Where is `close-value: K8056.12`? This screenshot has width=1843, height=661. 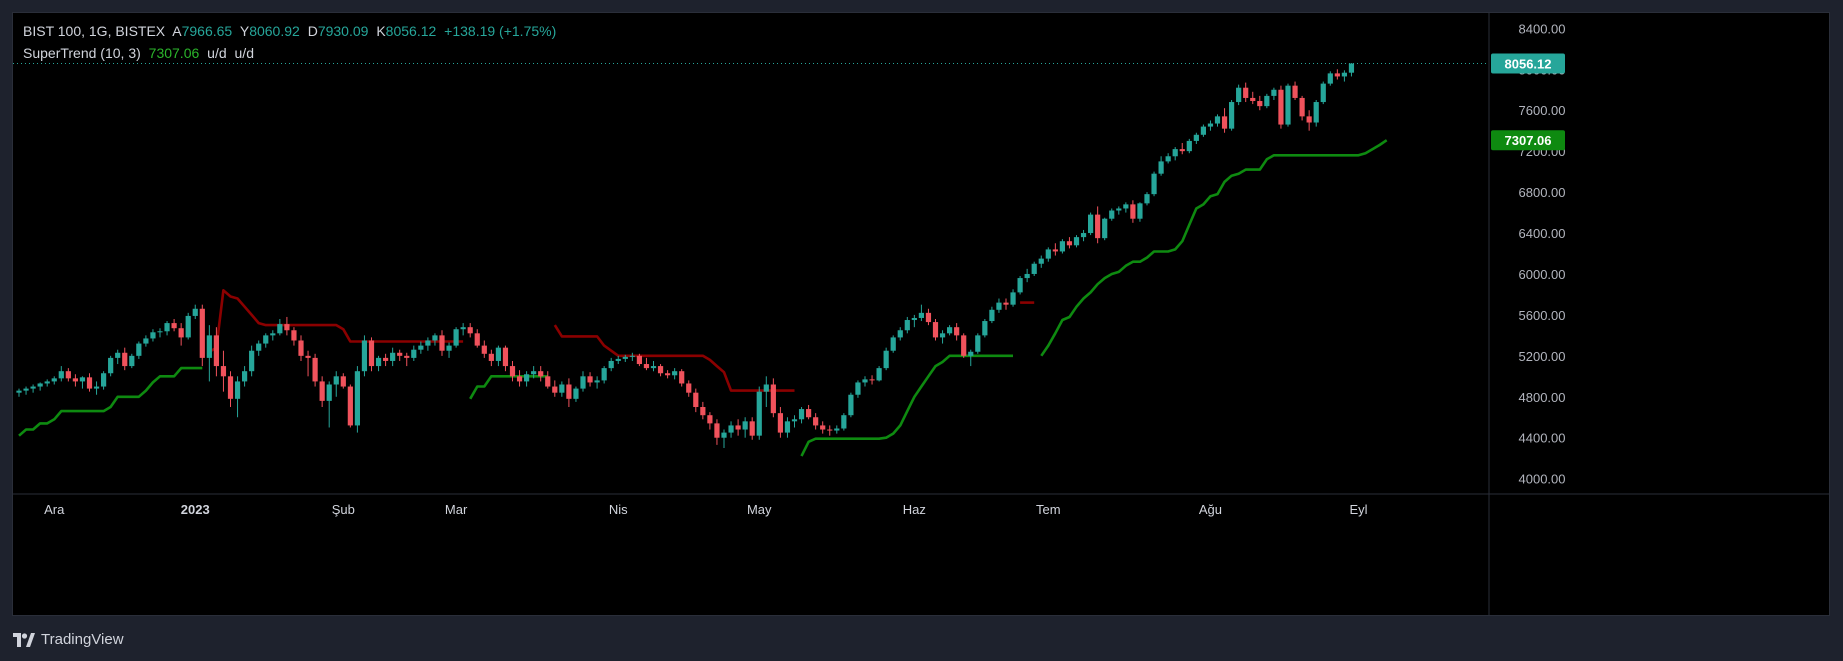 close-value: K8056.12 is located at coordinates (406, 31).